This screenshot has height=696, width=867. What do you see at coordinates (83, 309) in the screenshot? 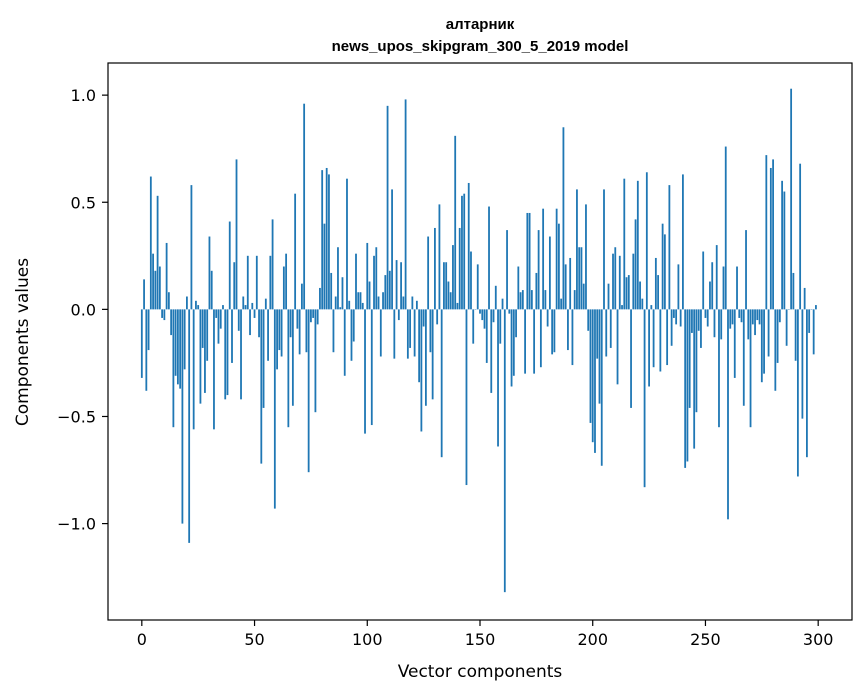
I see `y-tick-label: 0.0` at bounding box center [83, 309].